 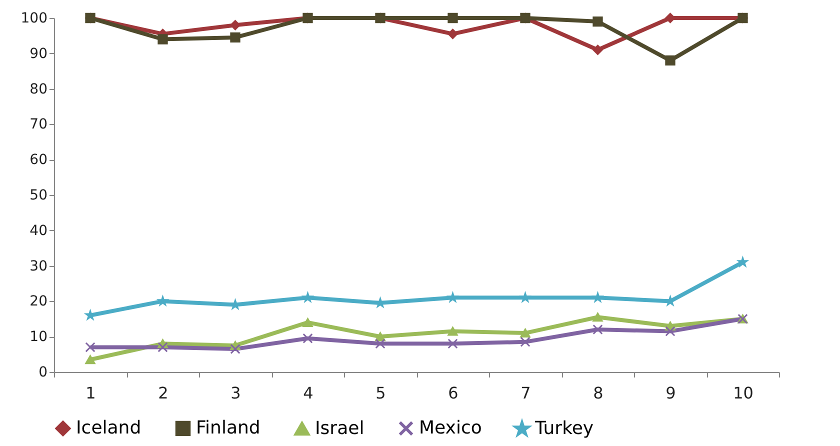 I want to click on y-tick-label: 100, so click(x=34, y=18).